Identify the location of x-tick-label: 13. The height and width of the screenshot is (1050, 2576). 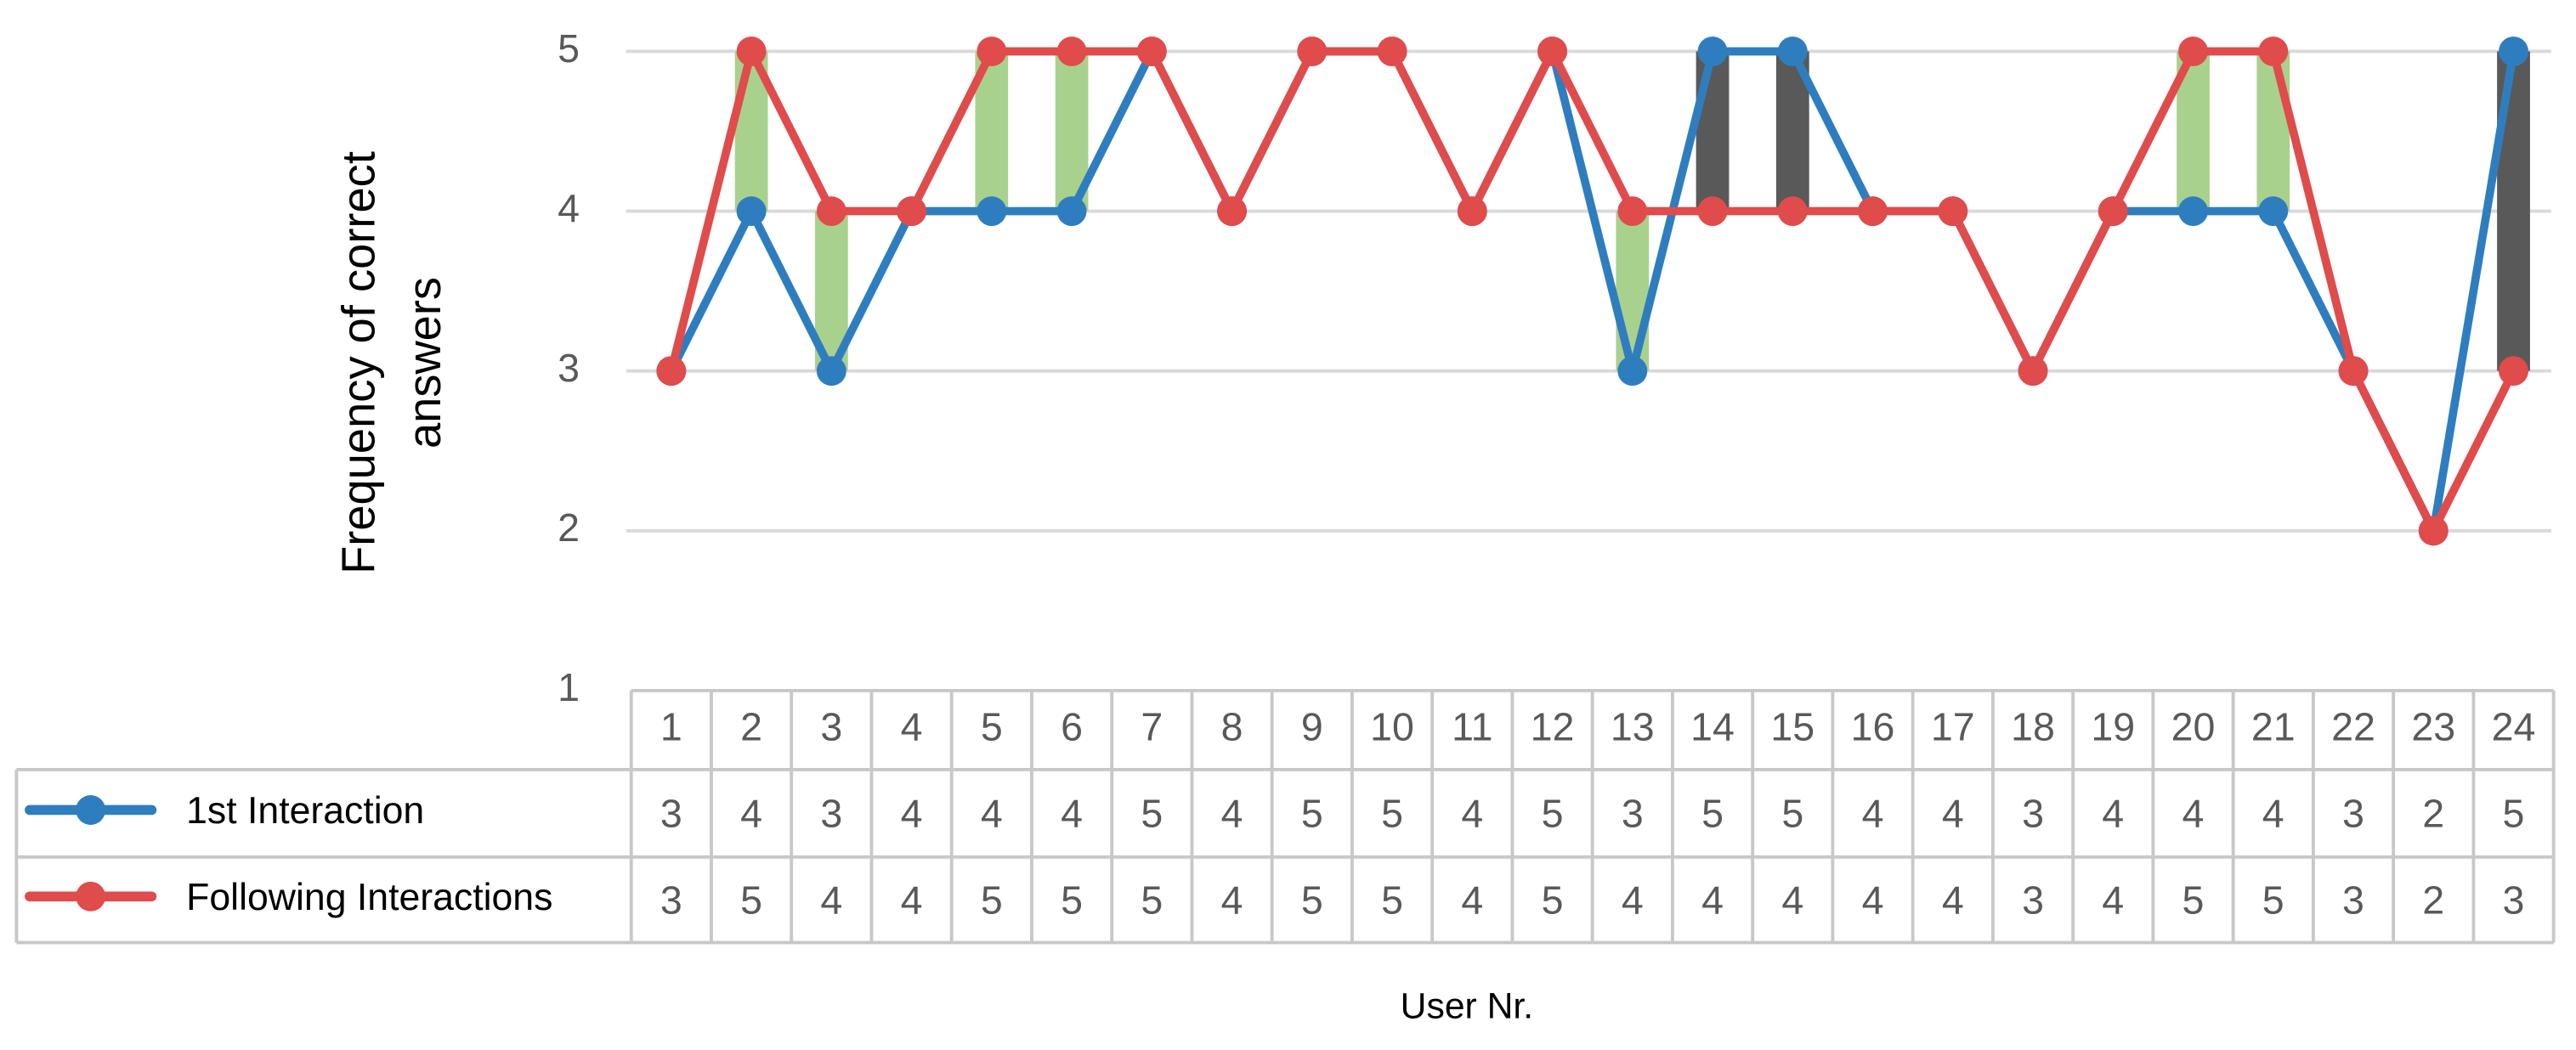
(1633, 727).